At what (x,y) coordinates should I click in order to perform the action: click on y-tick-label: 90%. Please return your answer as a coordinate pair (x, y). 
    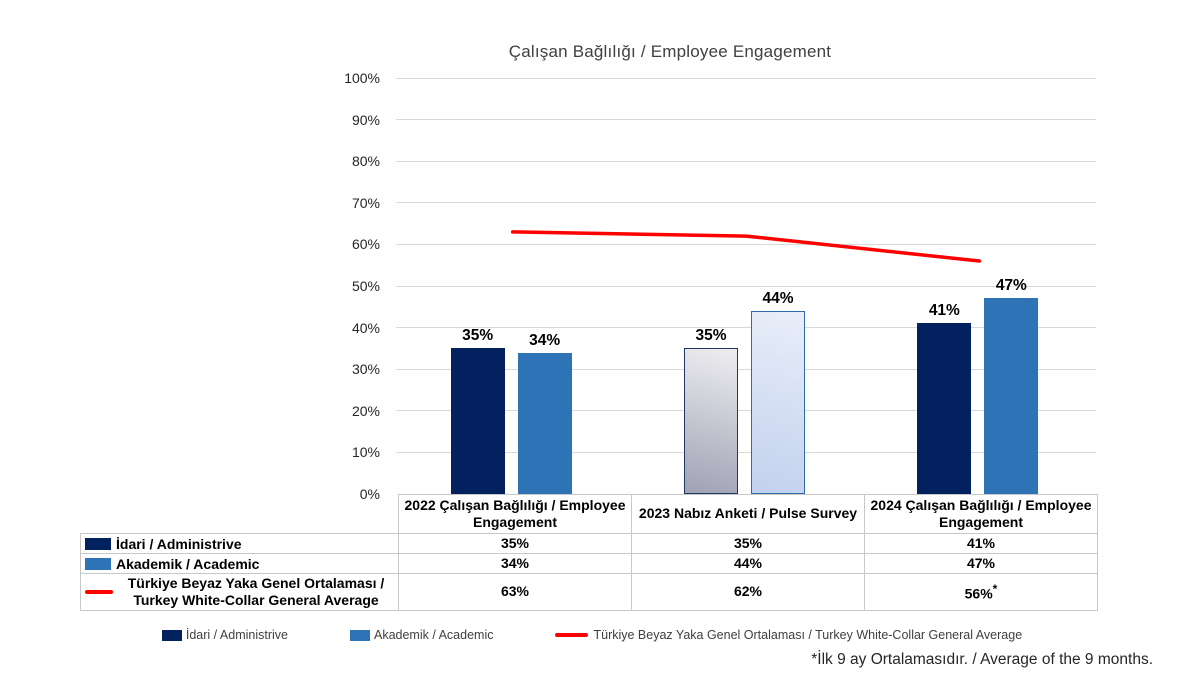
    Looking at the image, I should click on (365, 119).